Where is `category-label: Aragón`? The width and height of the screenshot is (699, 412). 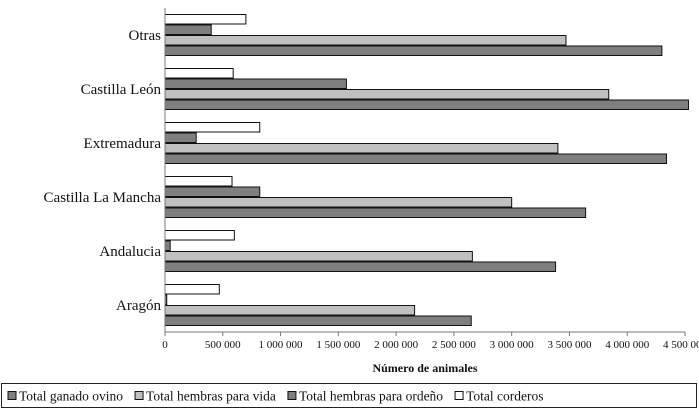 category-label: Aragón is located at coordinates (138, 306).